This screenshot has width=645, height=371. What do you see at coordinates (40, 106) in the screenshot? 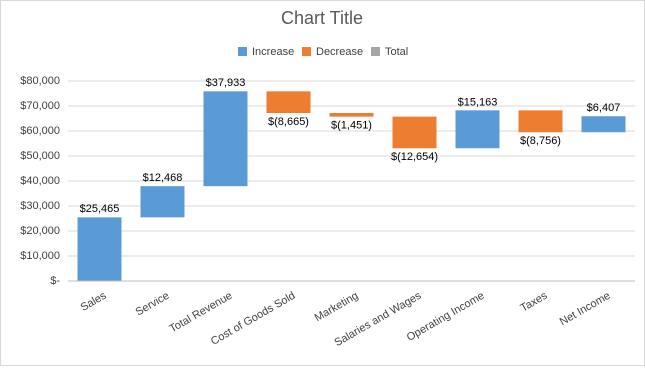
I see `y-tick-label: $70,000` at bounding box center [40, 106].